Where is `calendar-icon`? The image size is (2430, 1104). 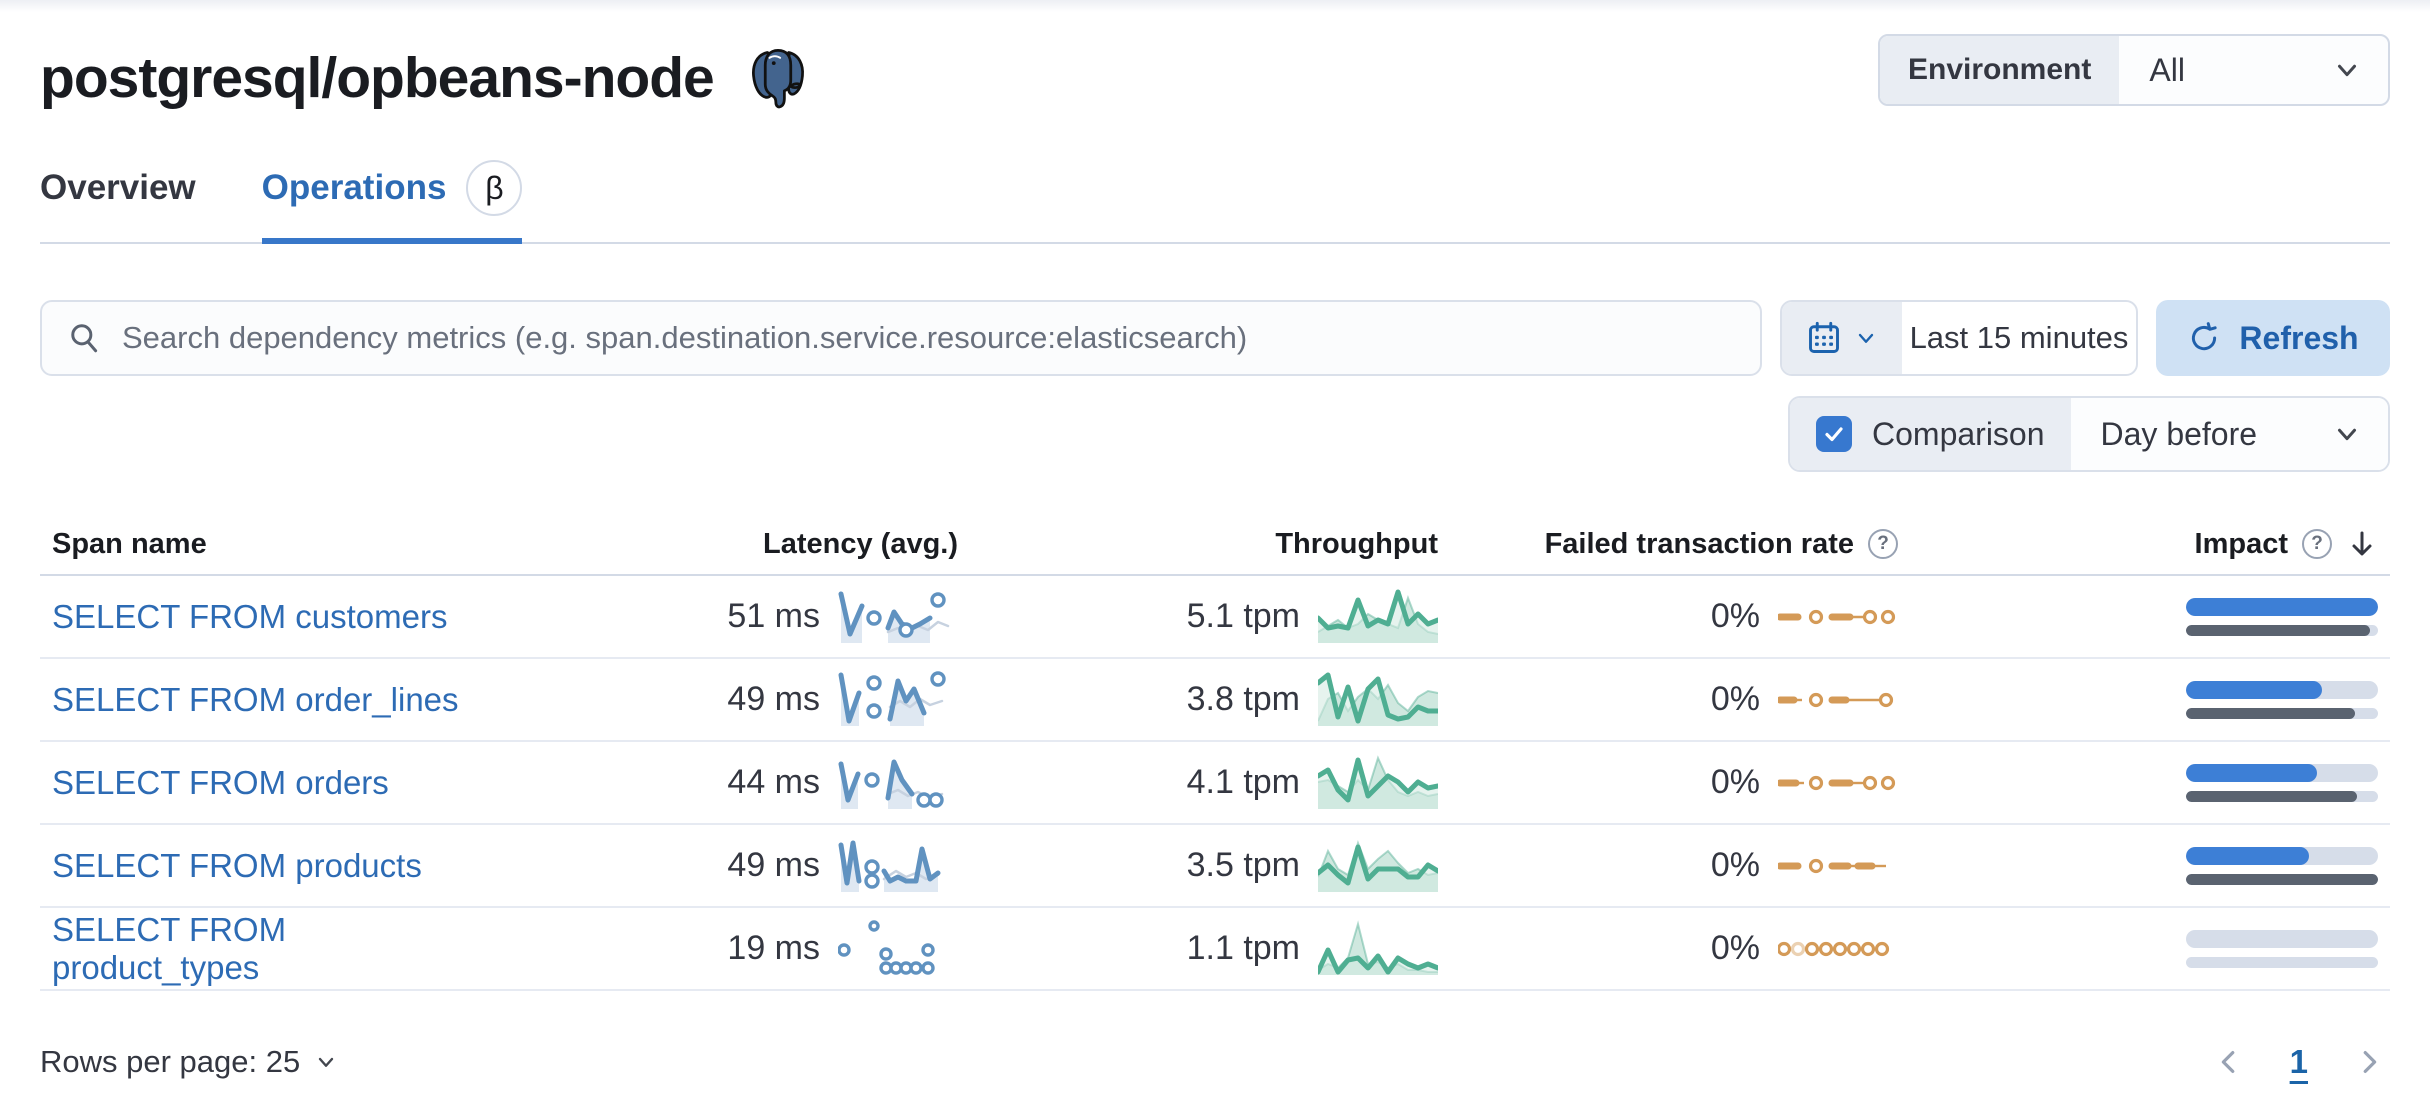 calendar-icon is located at coordinates (1824, 337).